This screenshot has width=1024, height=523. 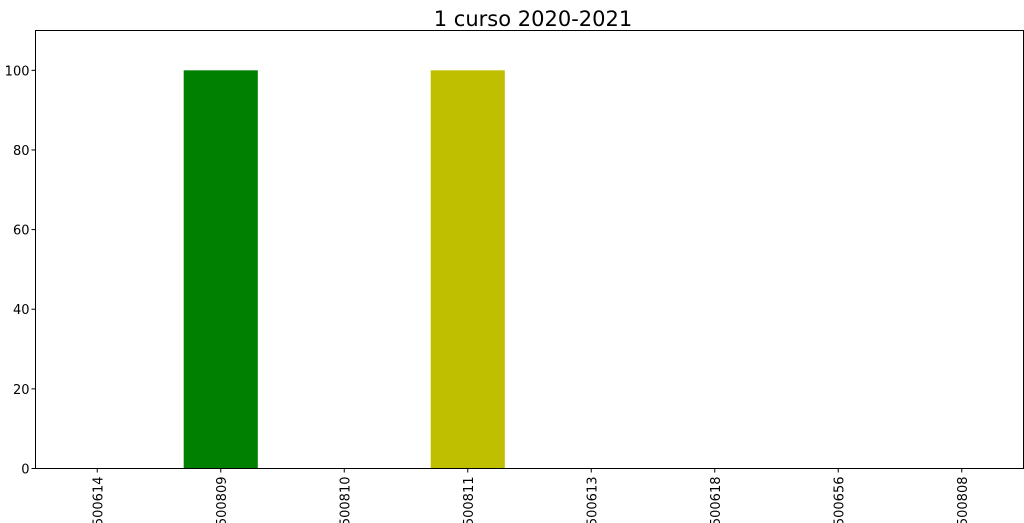 What do you see at coordinates (21, 310) in the screenshot?
I see `y-tick-label: 40` at bounding box center [21, 310].